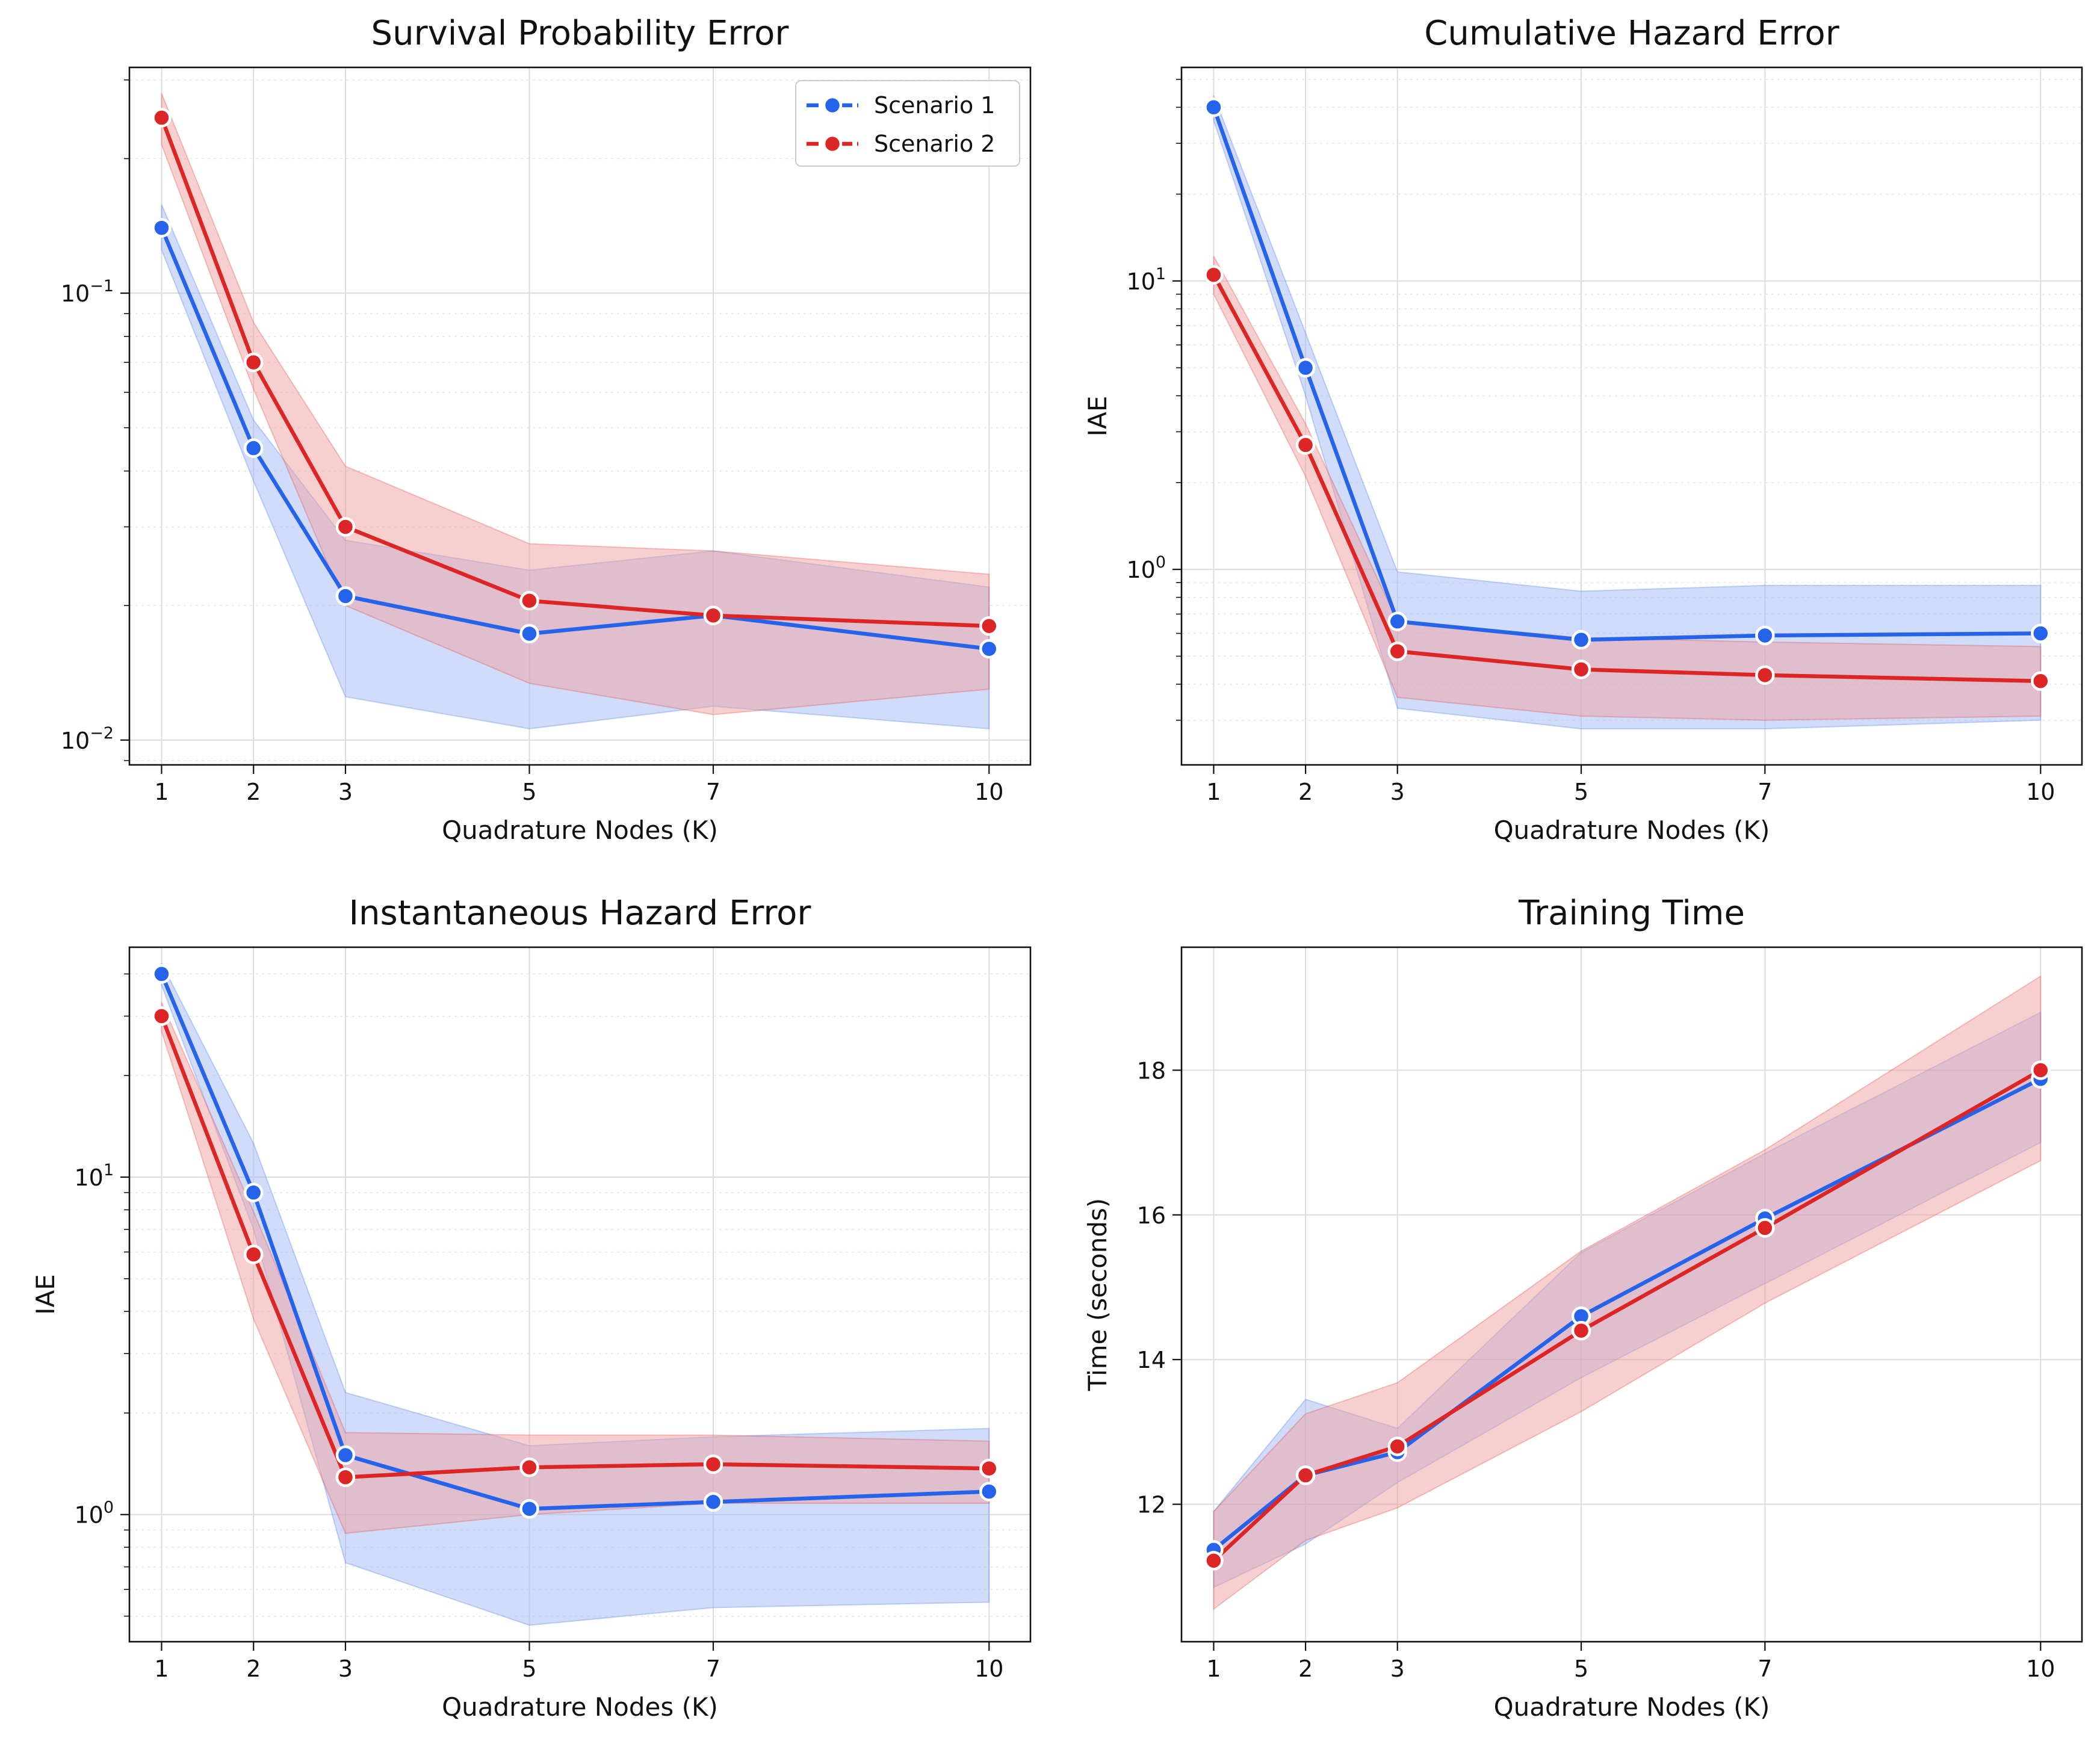 This screenshot has width=2100, height=1741. What do you see at coordinates (934, 105) in the screenshot?
I see `legend-label: Scenario 1` at bounding box center [934, 105].